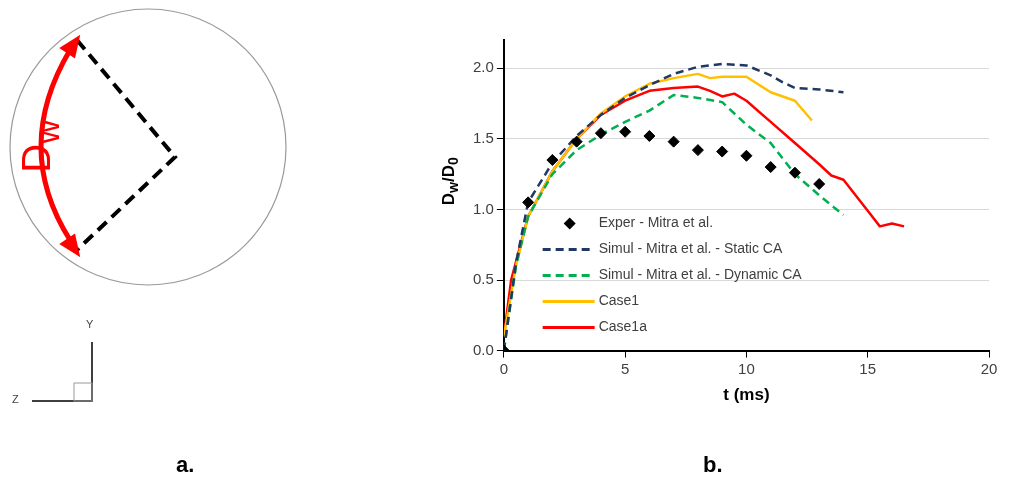 This screenshot has width=1013, height=484. Describe the element at coordinates (746, 395) in the screenshot. I see `x-axis-title: t (ms)` at that location.